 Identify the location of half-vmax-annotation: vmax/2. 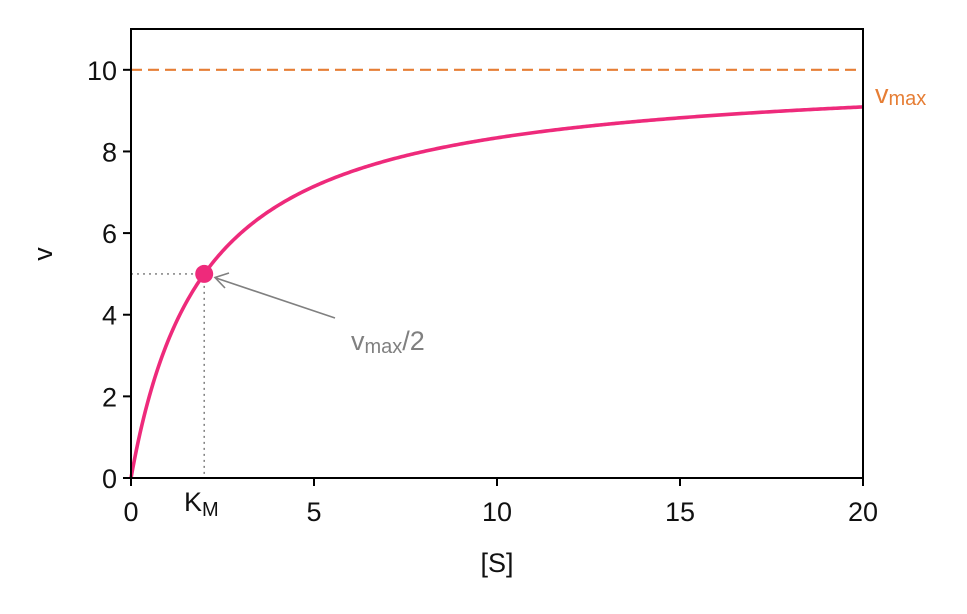
(388, 342).